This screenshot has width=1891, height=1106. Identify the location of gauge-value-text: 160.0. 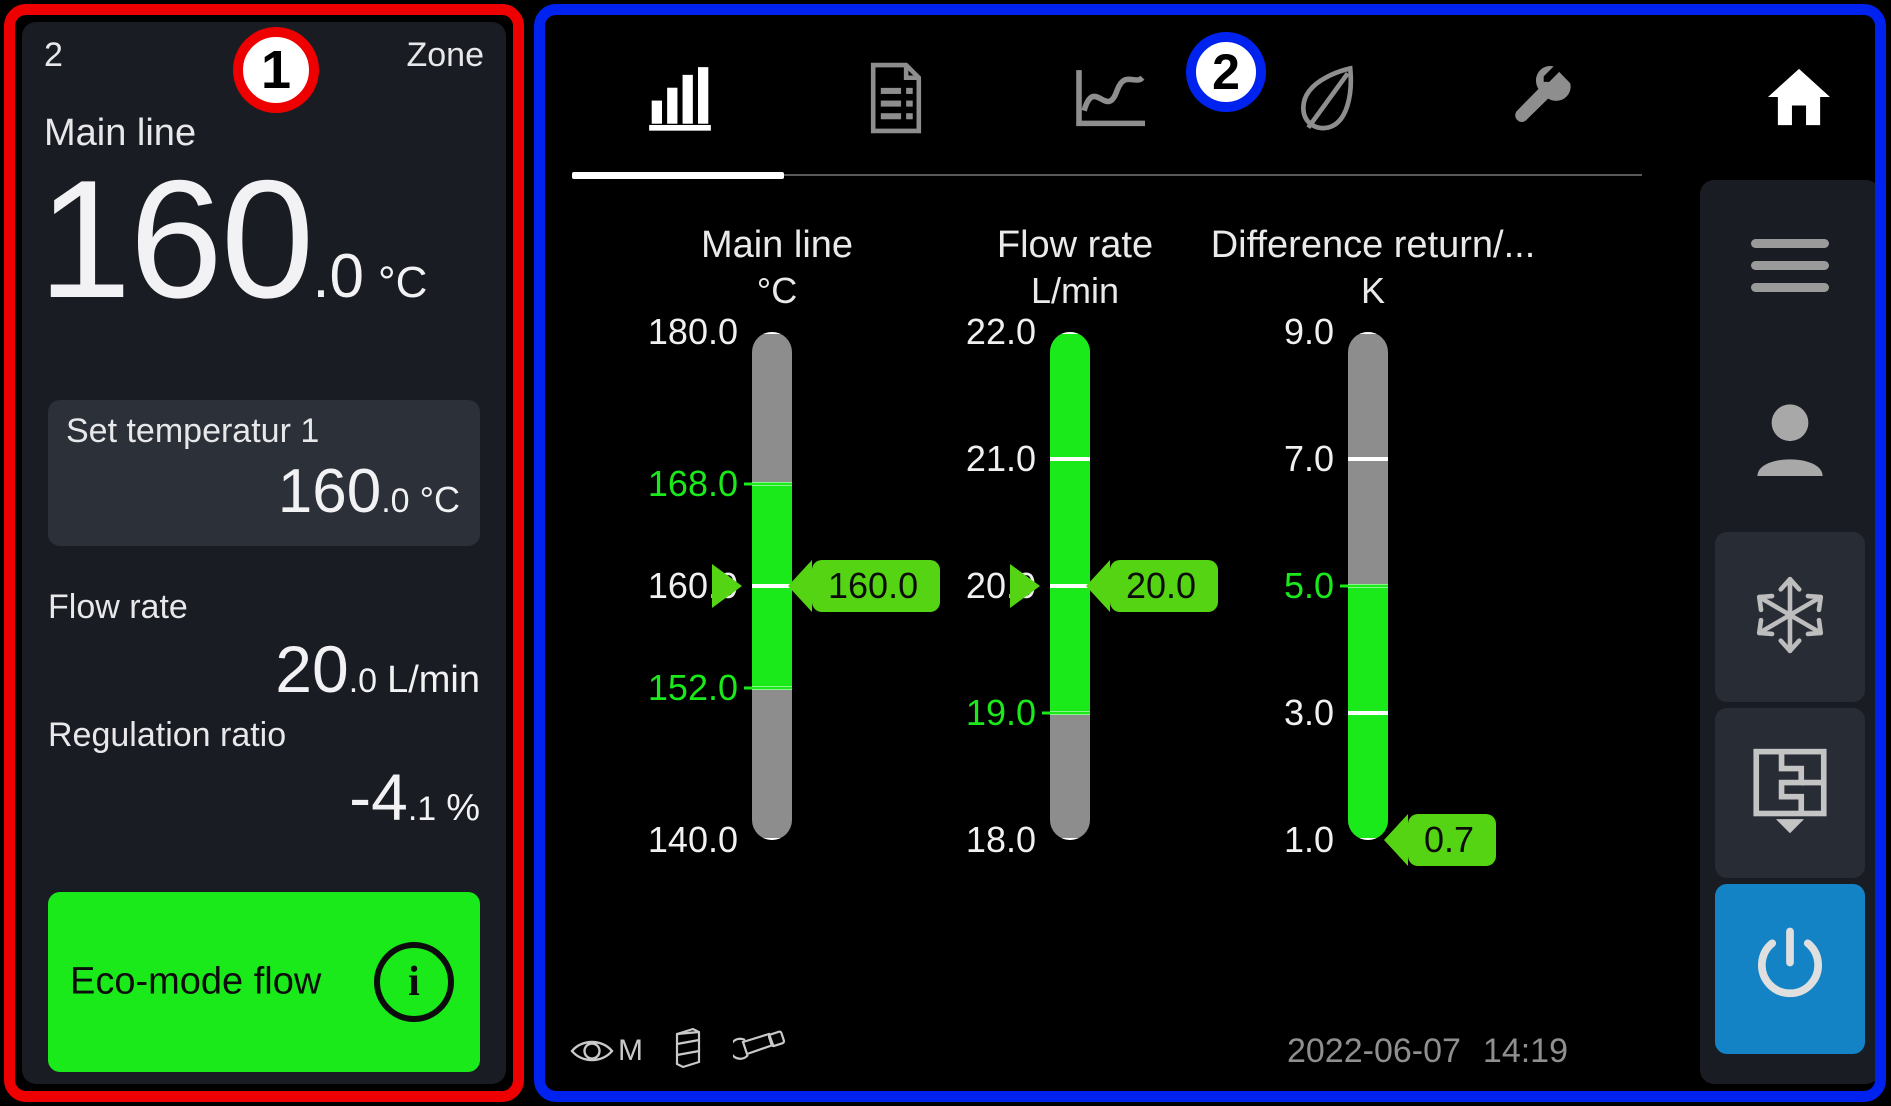
(873, 585).